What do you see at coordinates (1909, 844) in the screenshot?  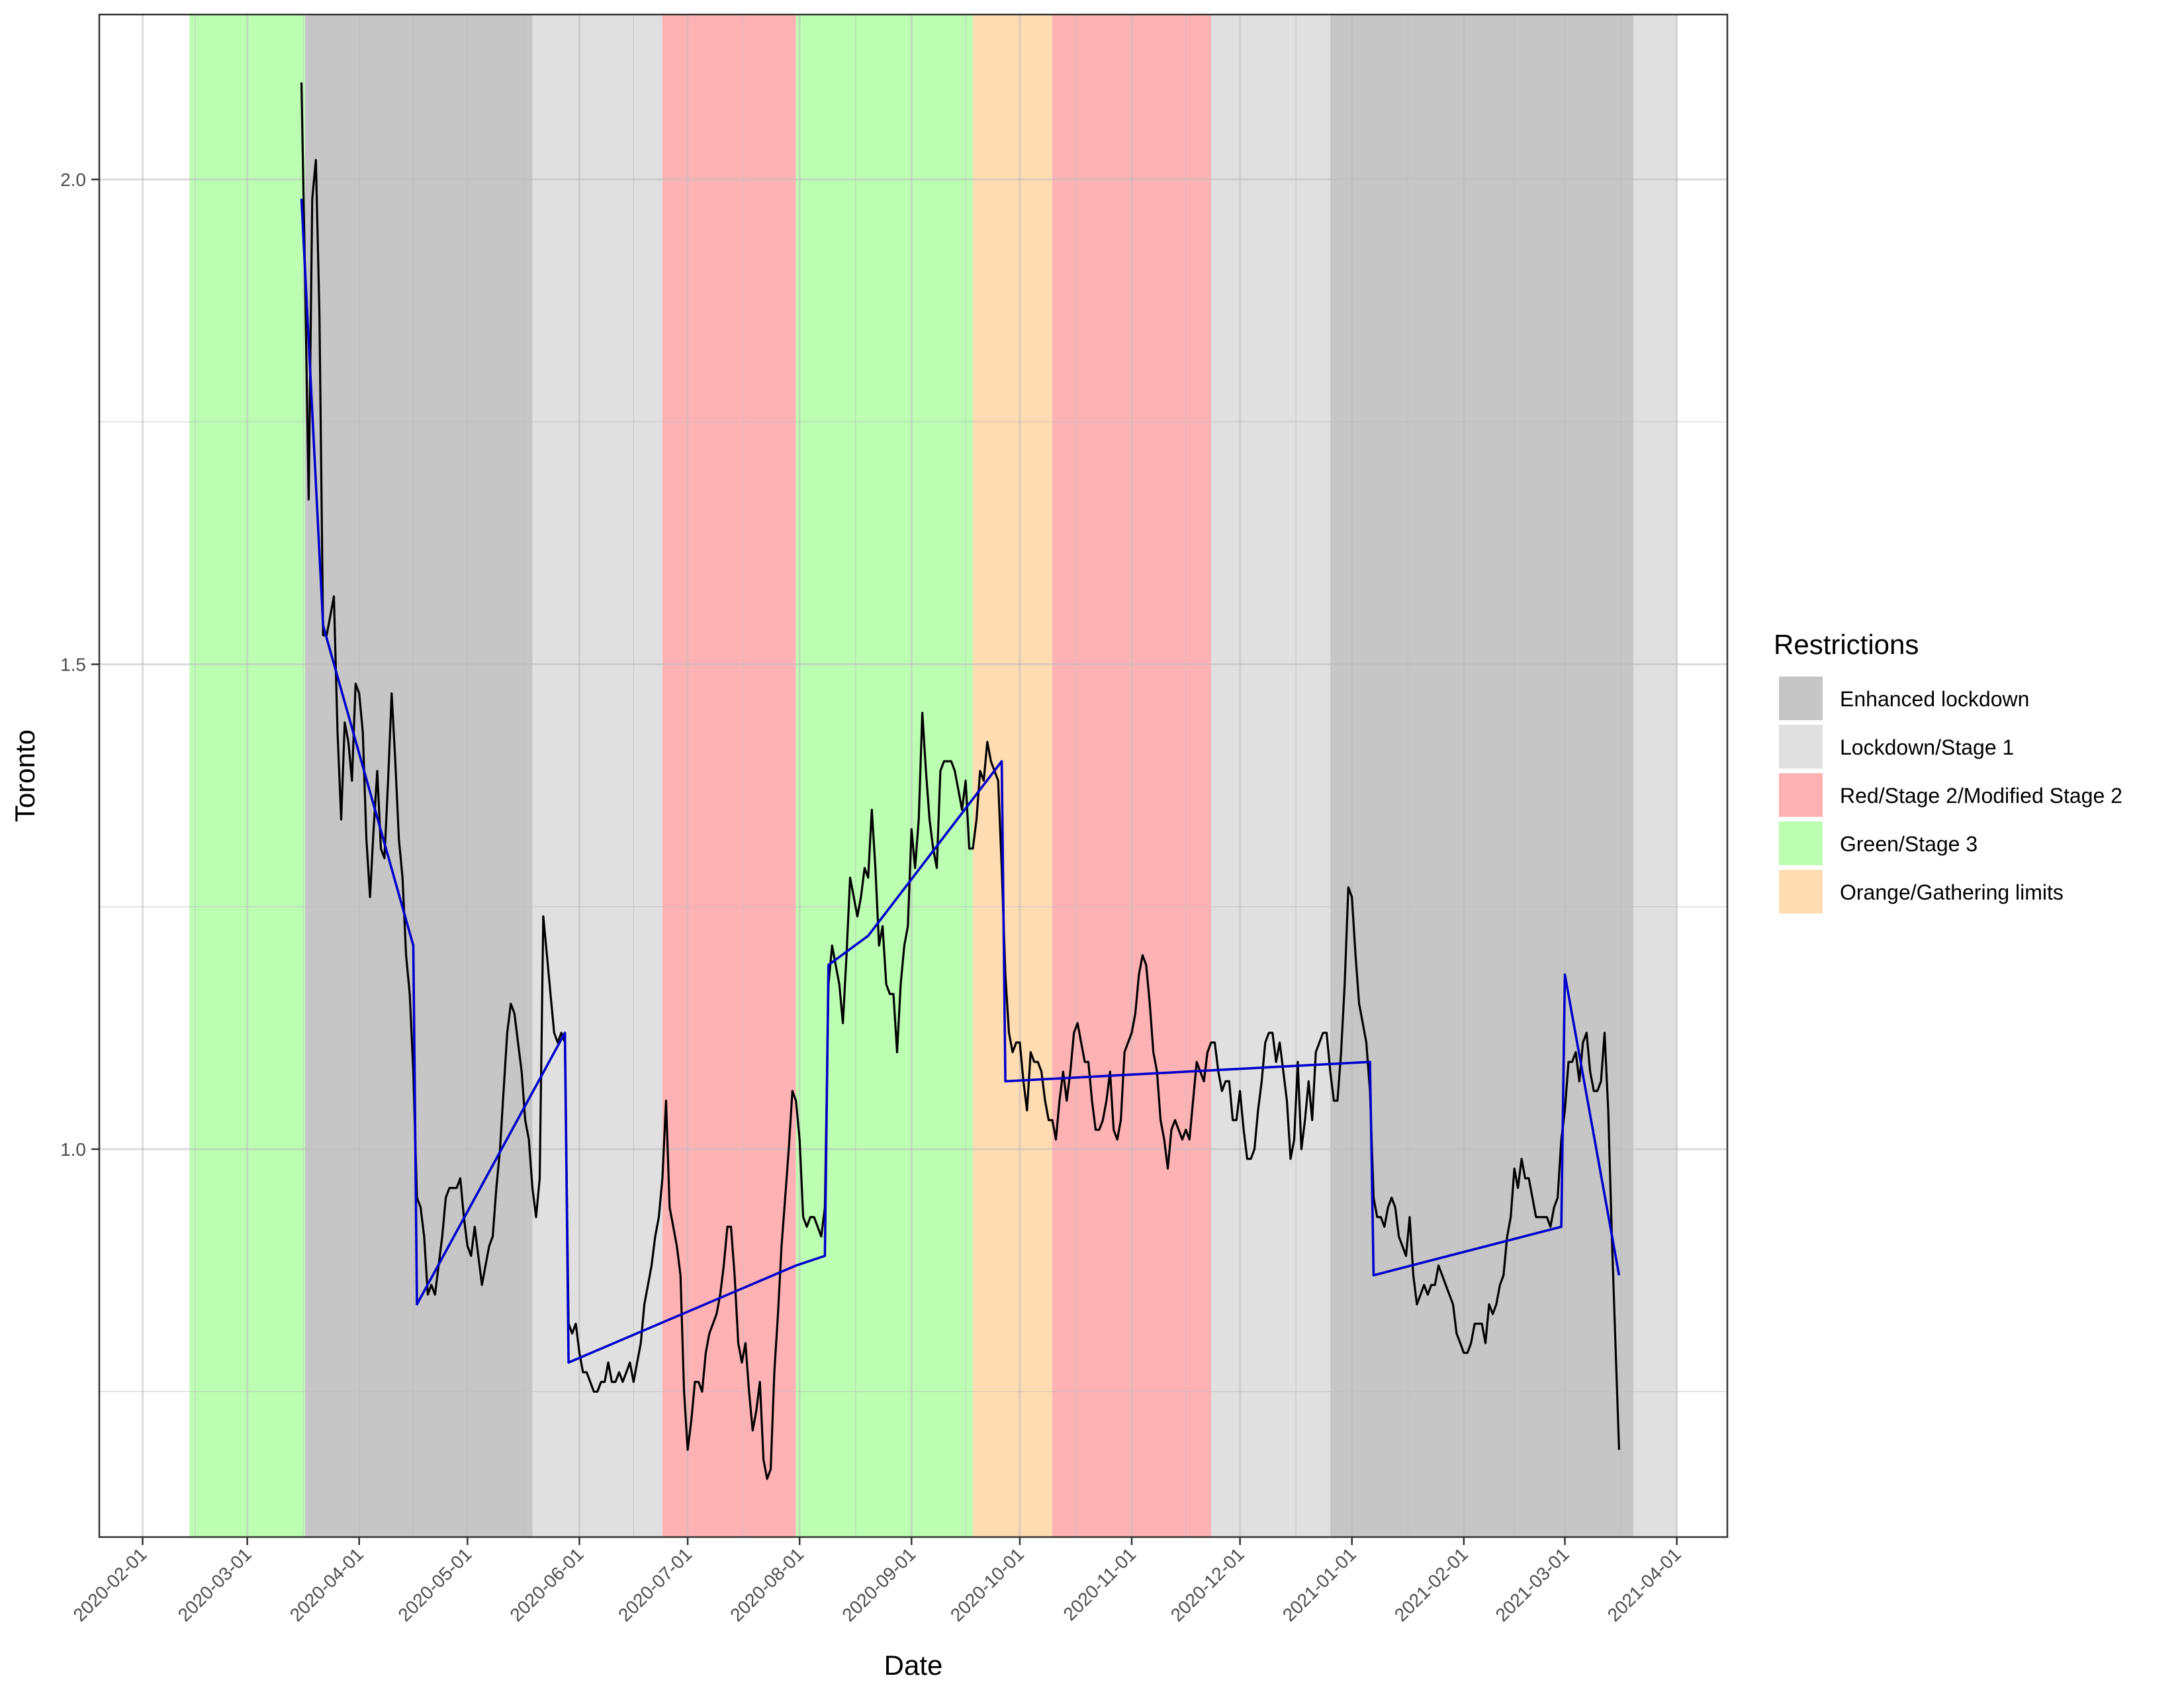 I see `legend-label: Green/Stage 3` at bounding box center [1909, 844].